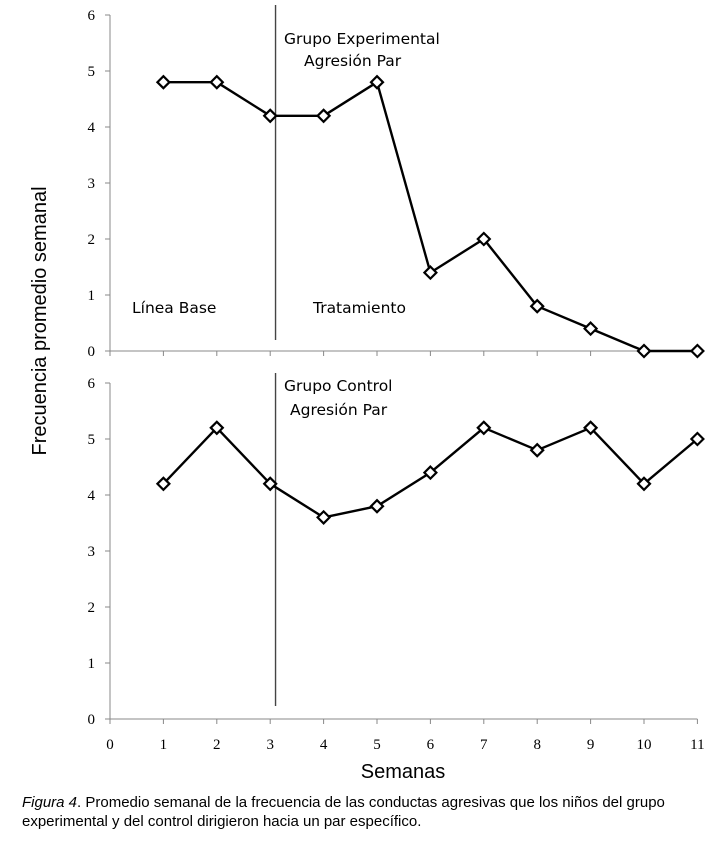  I want to click on control-y-tick-label: 4, so click(92, 496).